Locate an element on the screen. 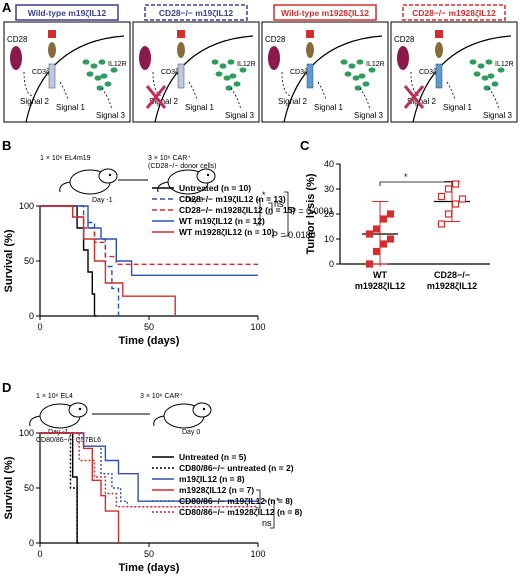  mouse-eye is located at coordinates (80, 409).